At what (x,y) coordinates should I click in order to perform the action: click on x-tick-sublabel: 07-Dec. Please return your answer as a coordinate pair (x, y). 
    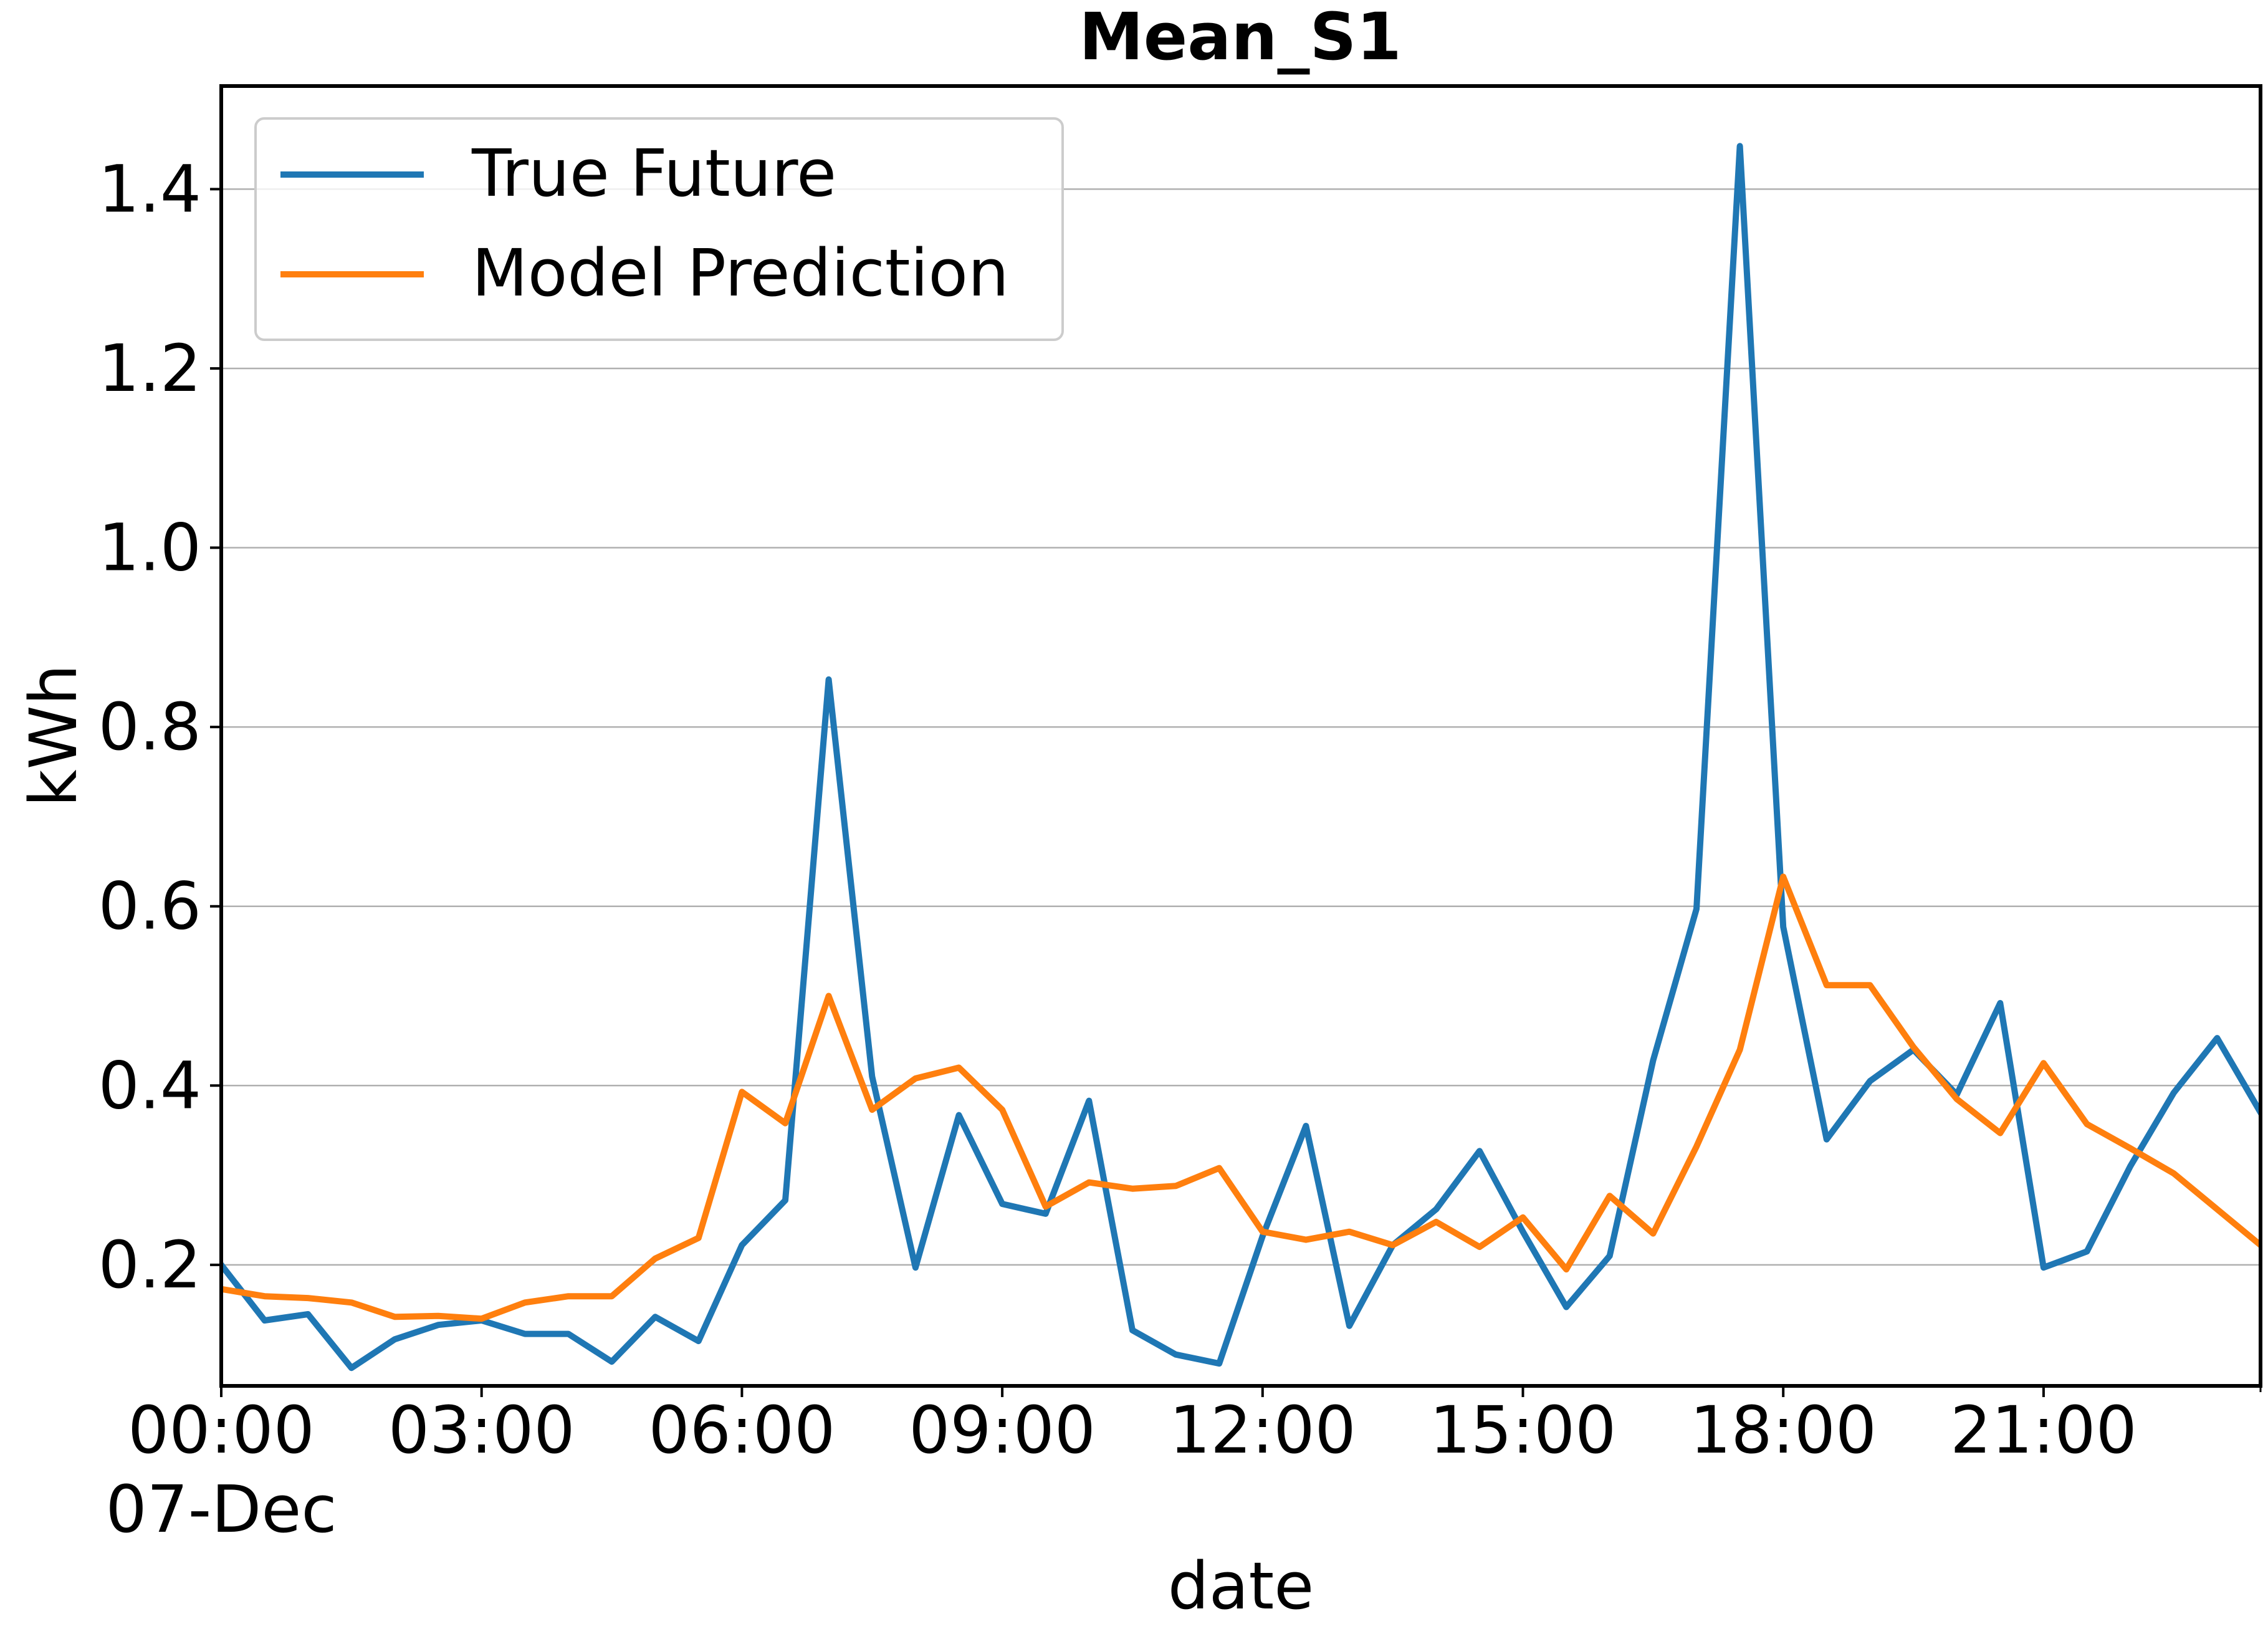
    Looking at the image, I should click on (221, 1509).